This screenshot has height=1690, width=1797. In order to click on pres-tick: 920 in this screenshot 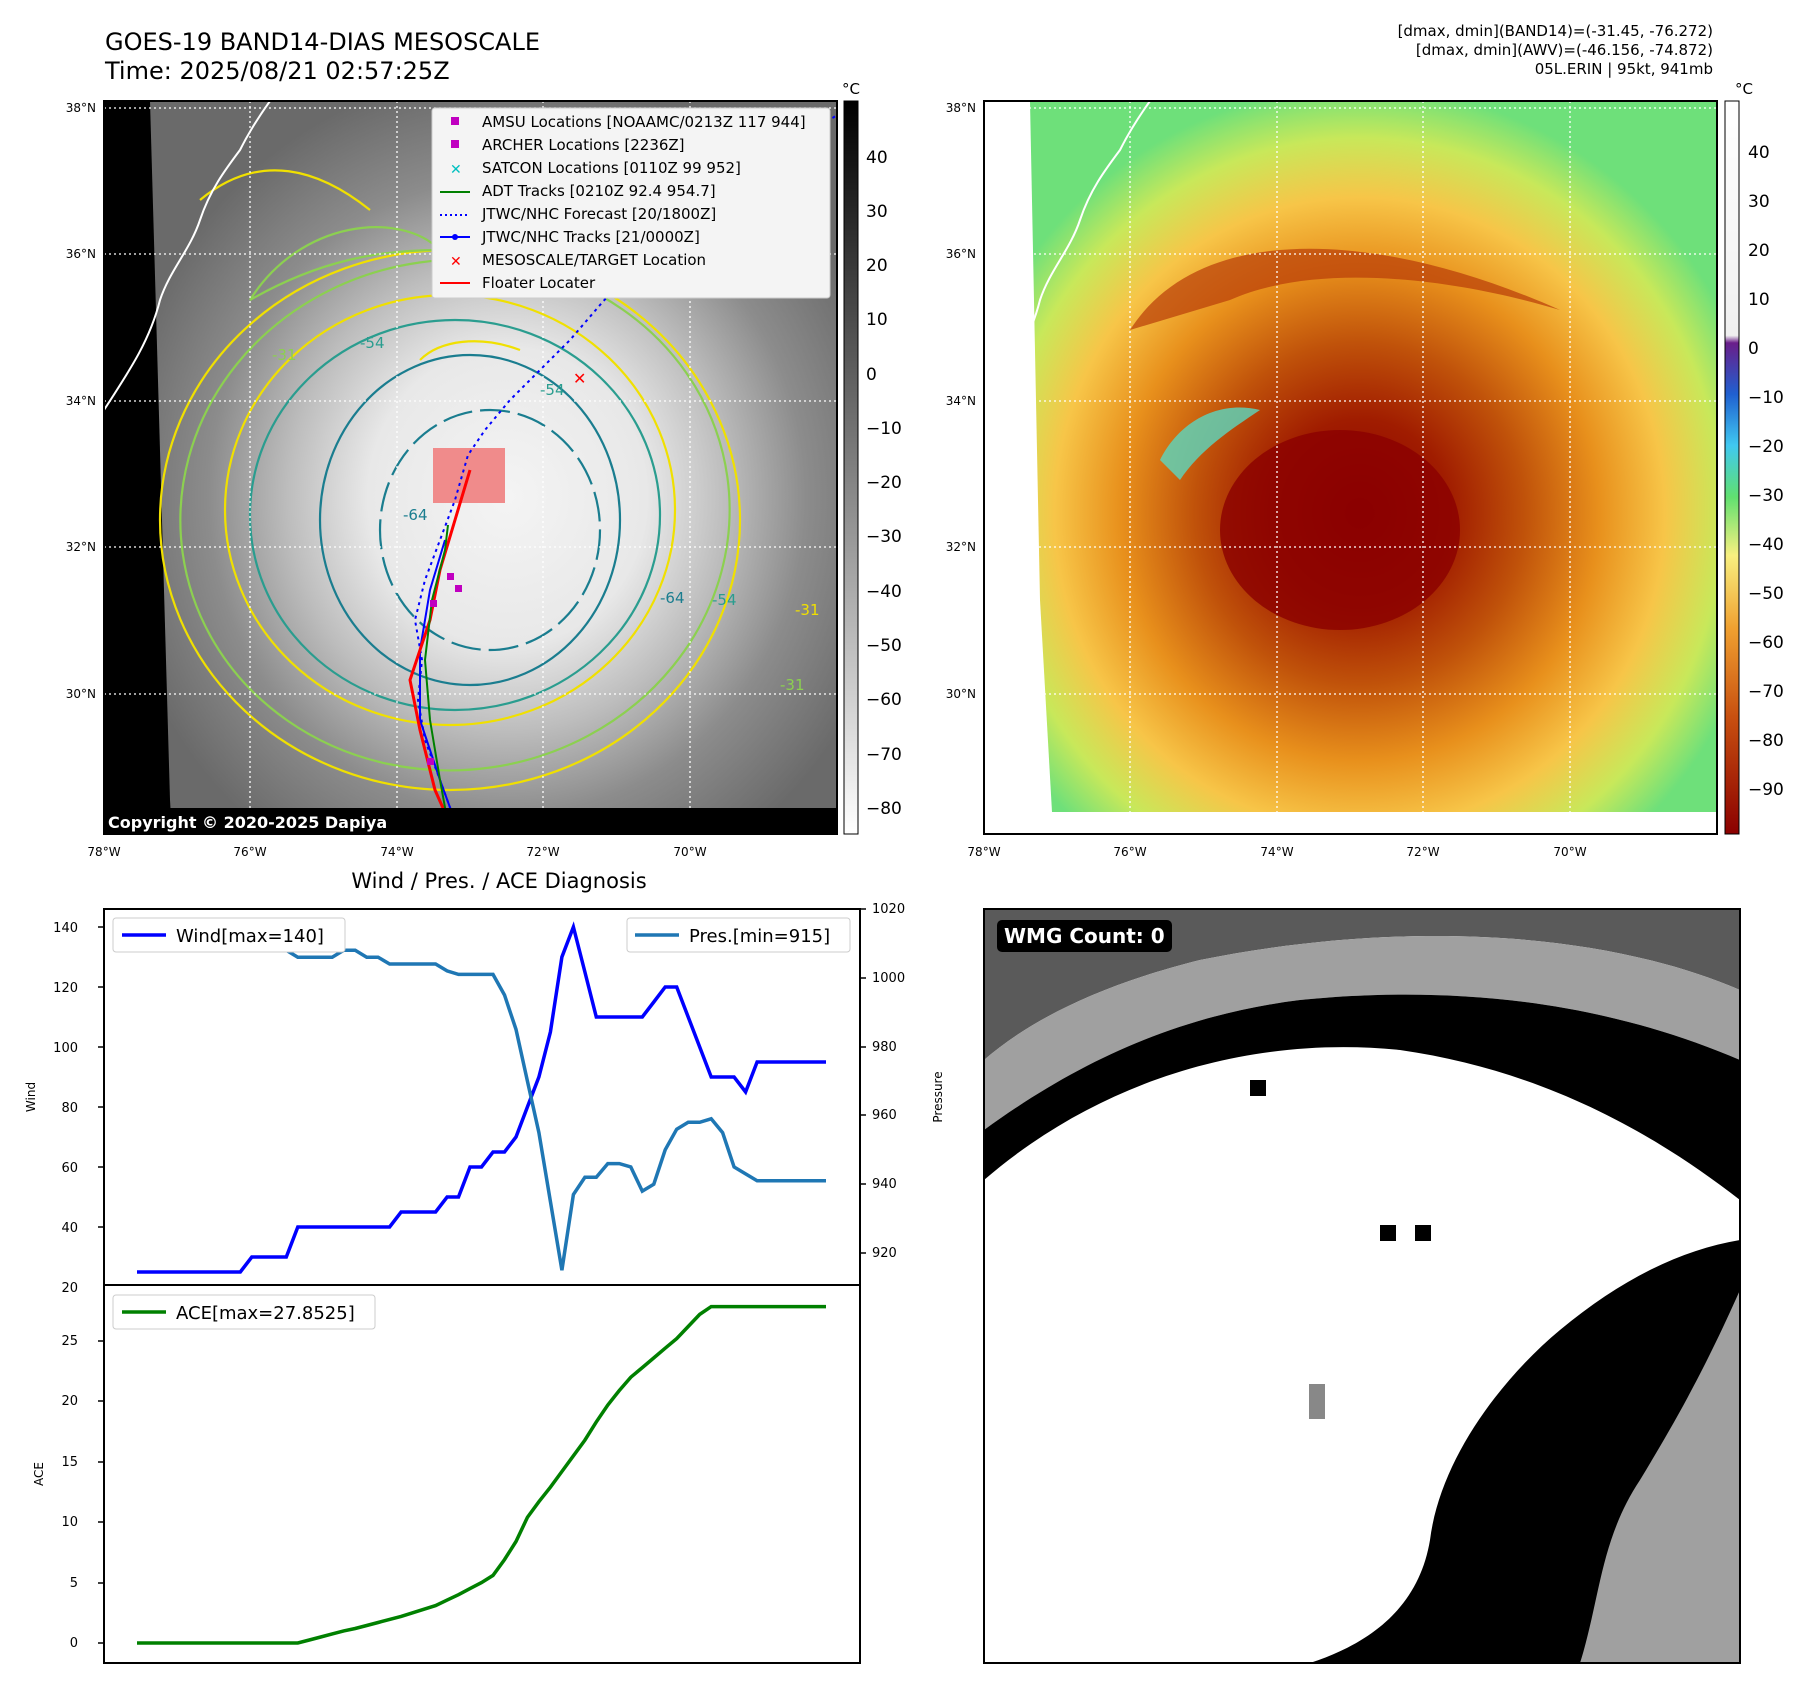, I will do `click(884, 1253)`.